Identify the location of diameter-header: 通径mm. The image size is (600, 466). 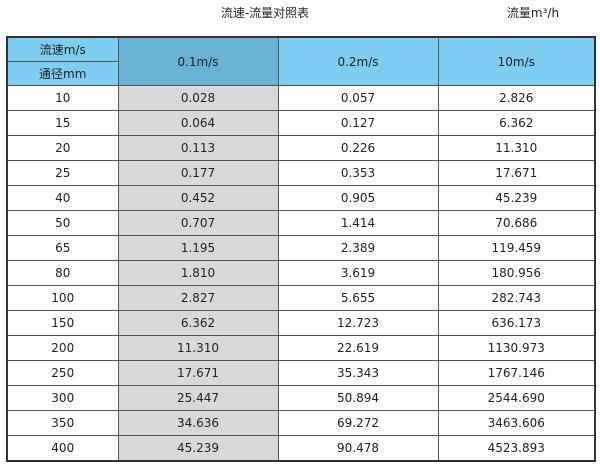
(62, 73).